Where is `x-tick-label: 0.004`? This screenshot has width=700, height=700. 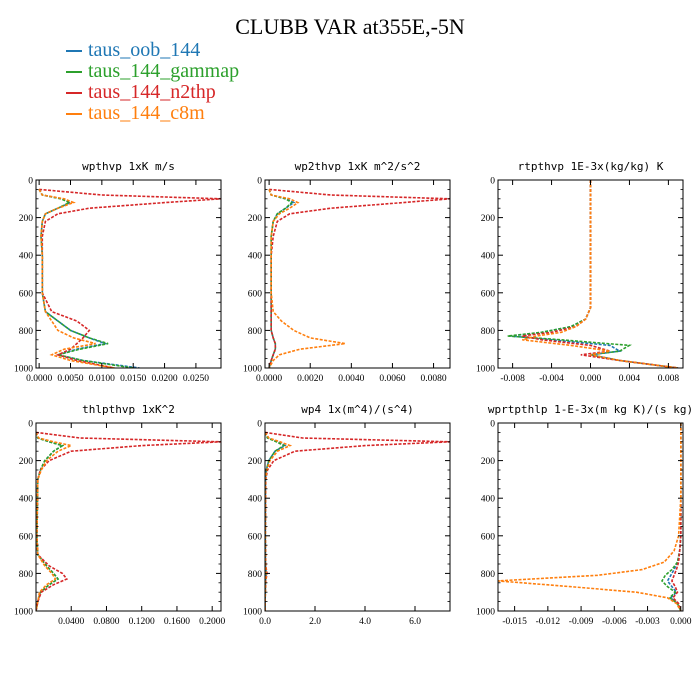
x-tick-label: 0.004 is located at coordinates (630, 379).